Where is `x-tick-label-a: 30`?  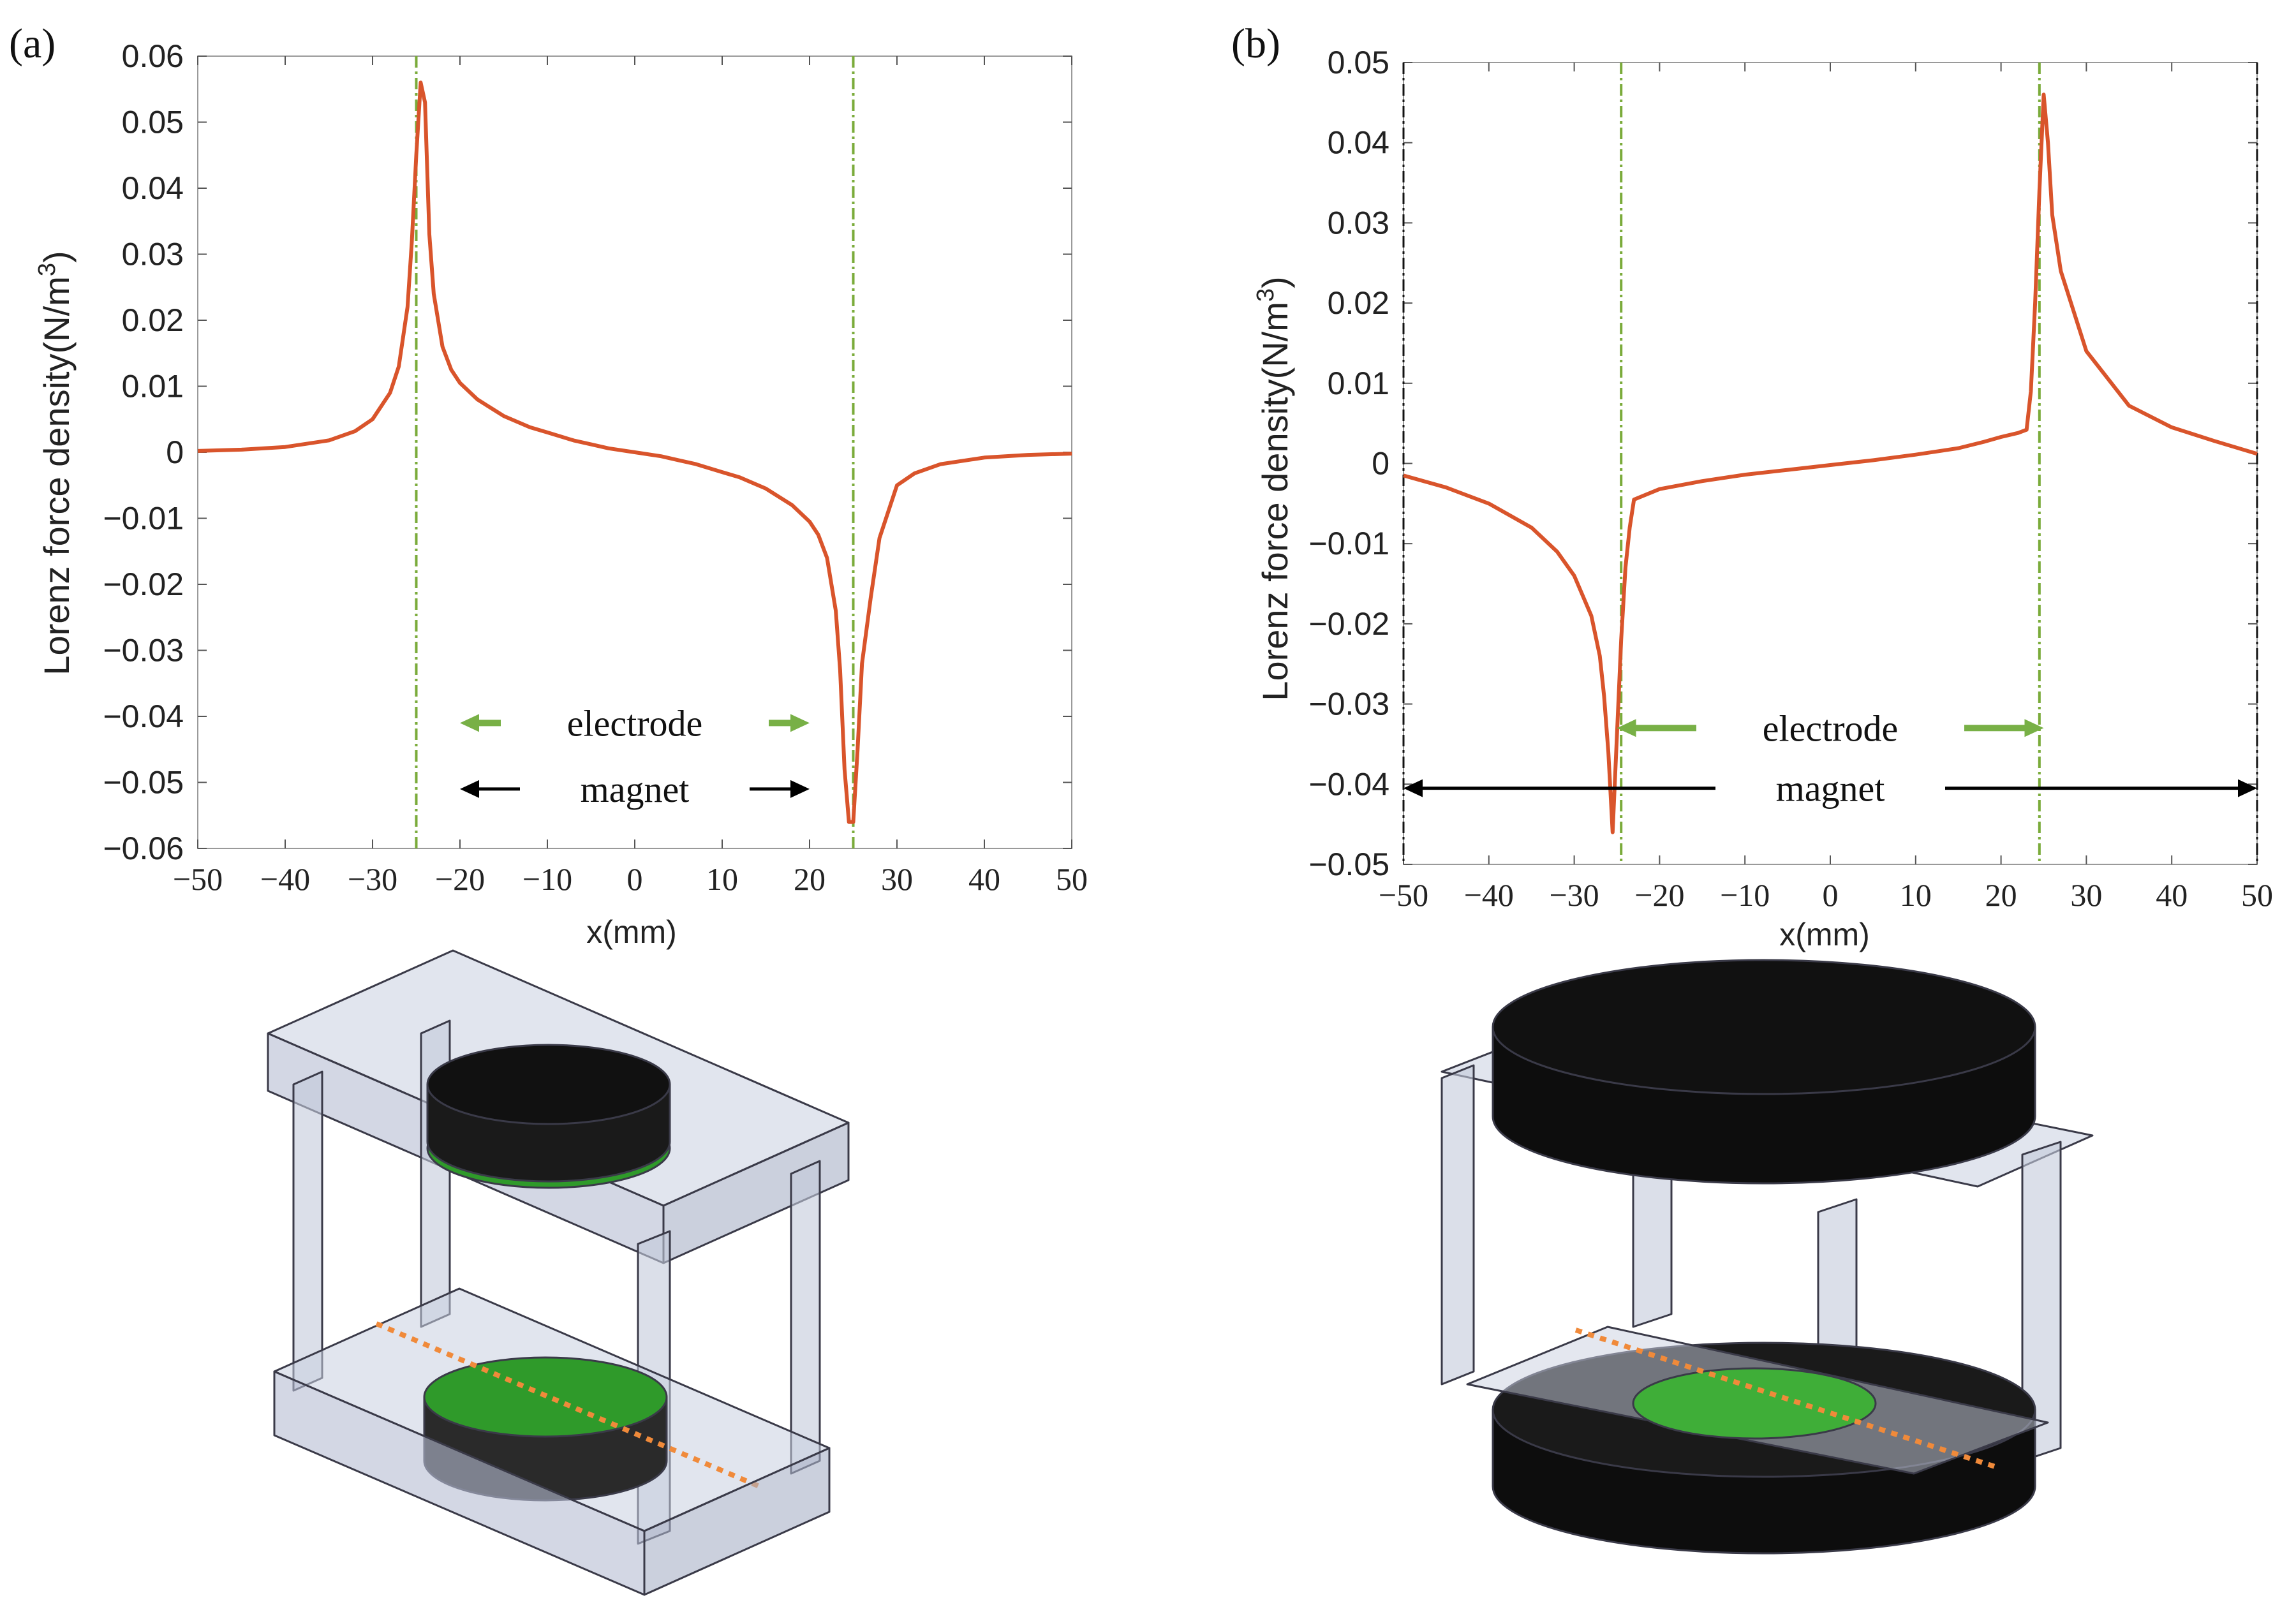 x-tick-label-a: 30 is located at coordinates (897, 879).